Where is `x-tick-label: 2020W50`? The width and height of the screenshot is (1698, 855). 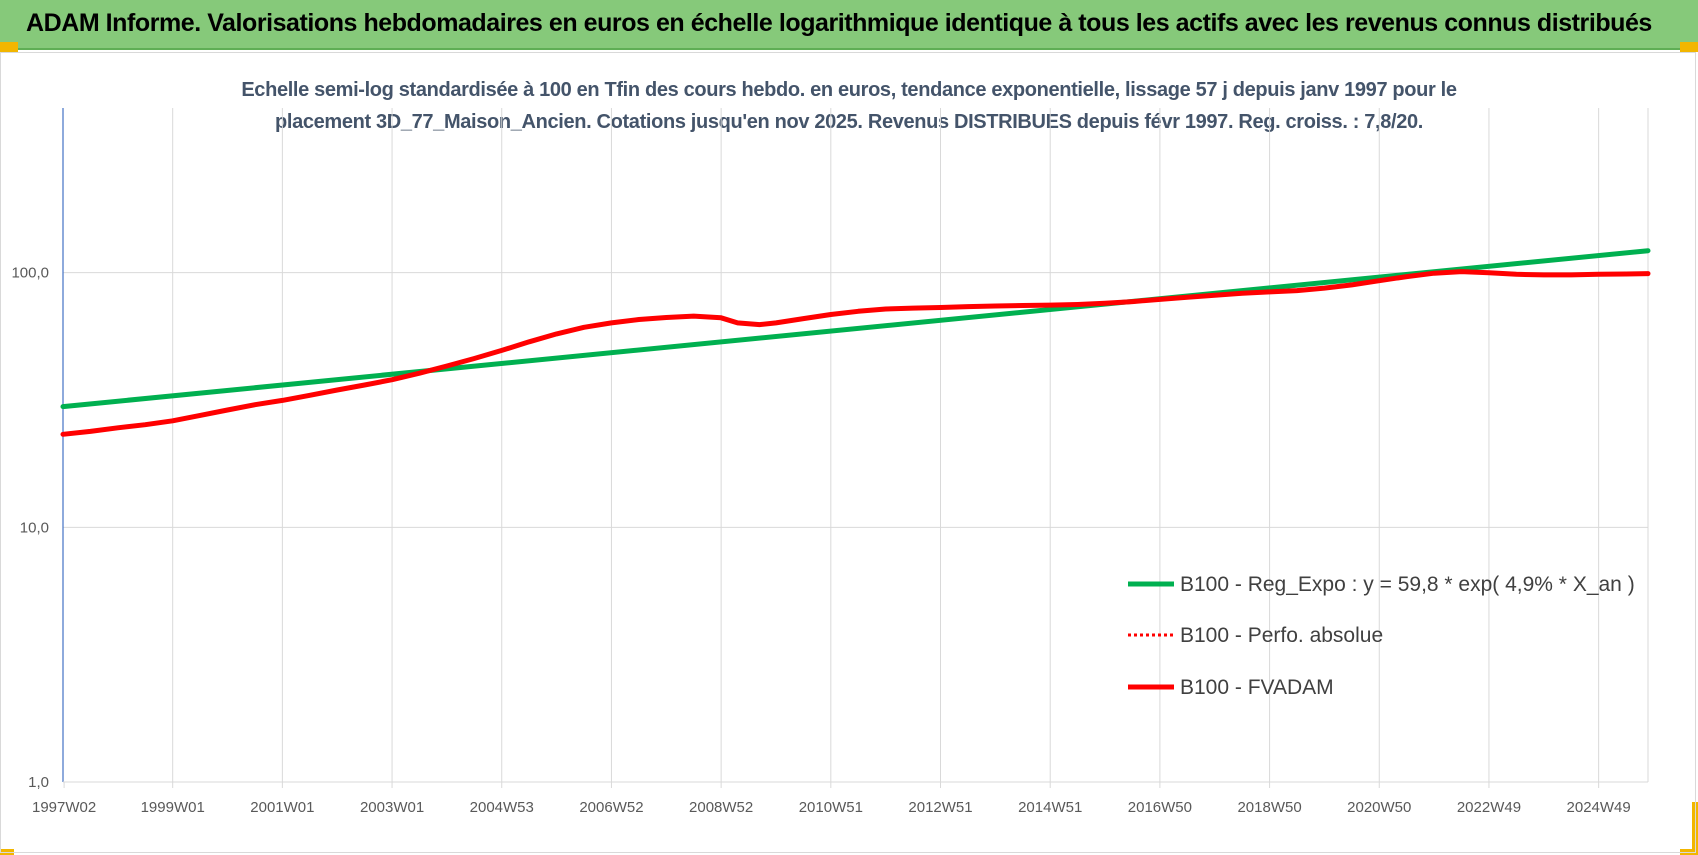 x-tick-label: 2020W50 is located at coordinates (1379, 807).